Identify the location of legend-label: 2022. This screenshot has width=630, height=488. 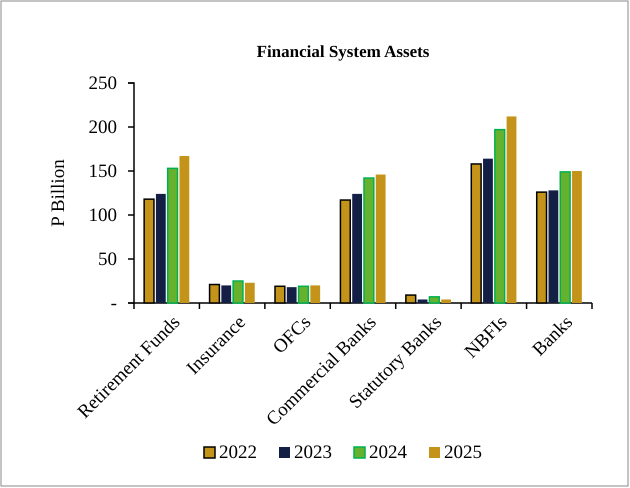
(238, 452).